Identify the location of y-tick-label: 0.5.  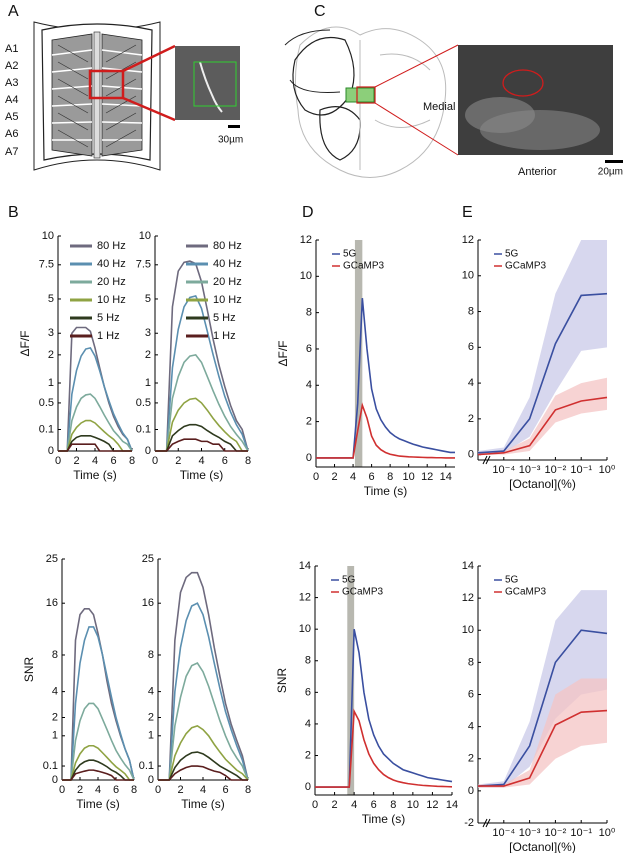
(46, 403).